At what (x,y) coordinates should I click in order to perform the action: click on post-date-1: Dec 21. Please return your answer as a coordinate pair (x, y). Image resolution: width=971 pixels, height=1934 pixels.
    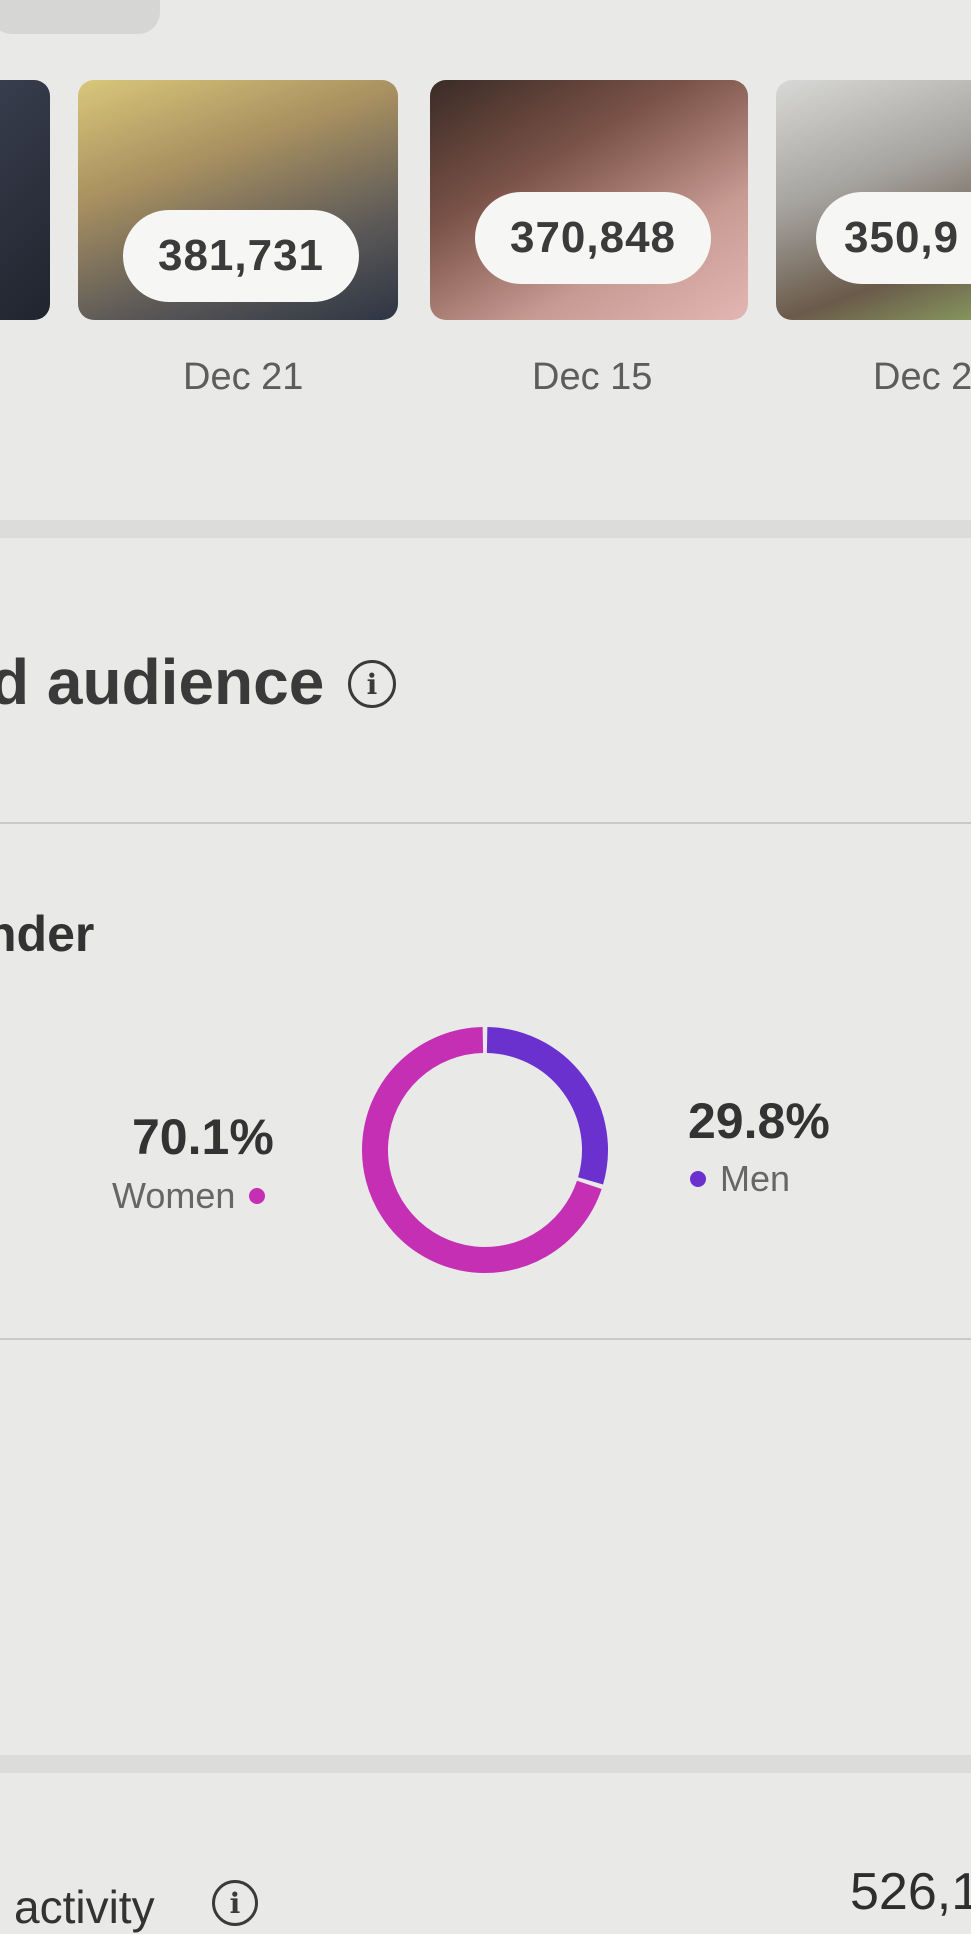
    Looking at the image, I should click on (243, 377).